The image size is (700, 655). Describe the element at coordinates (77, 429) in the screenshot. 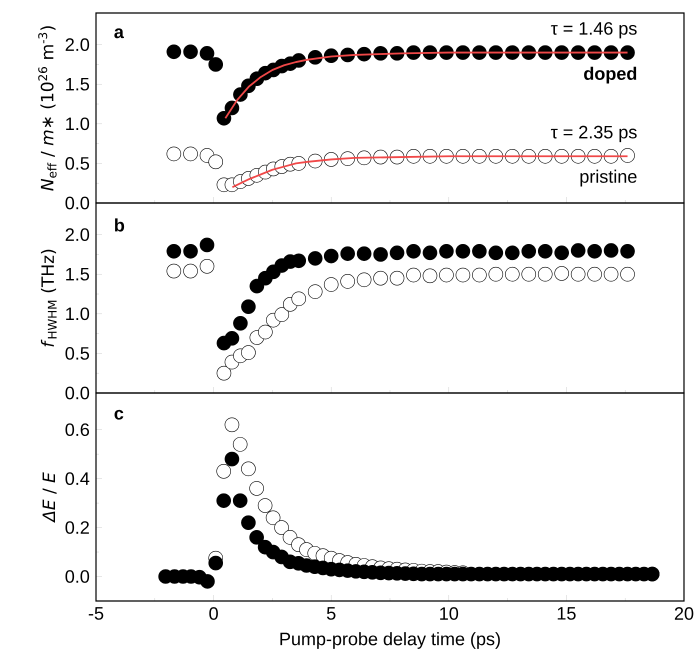

I see `y-tick-label: 0.6` at that location.